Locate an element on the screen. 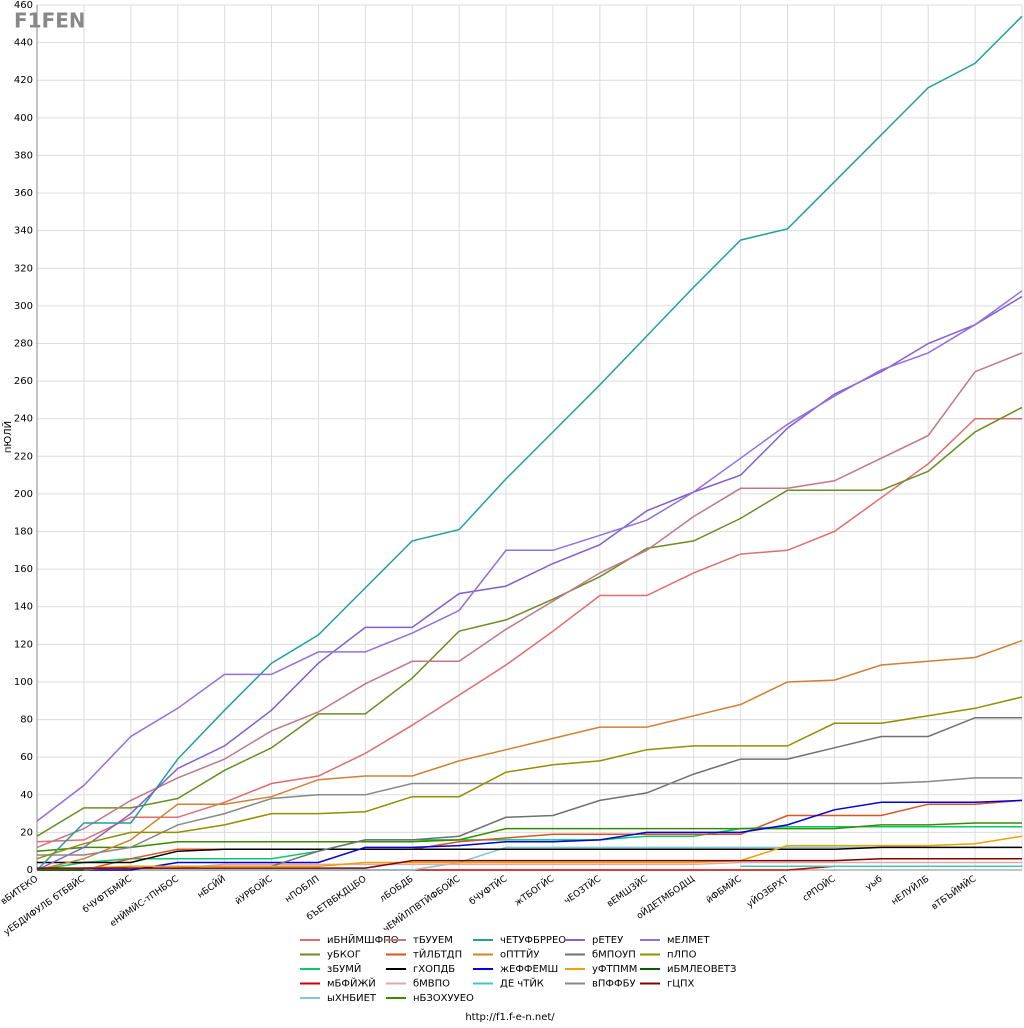 Image resolution: width=1024 pixels, height=1028 pixels. legend-label: тЙЛБТДП is located at coordinates (437, 954).